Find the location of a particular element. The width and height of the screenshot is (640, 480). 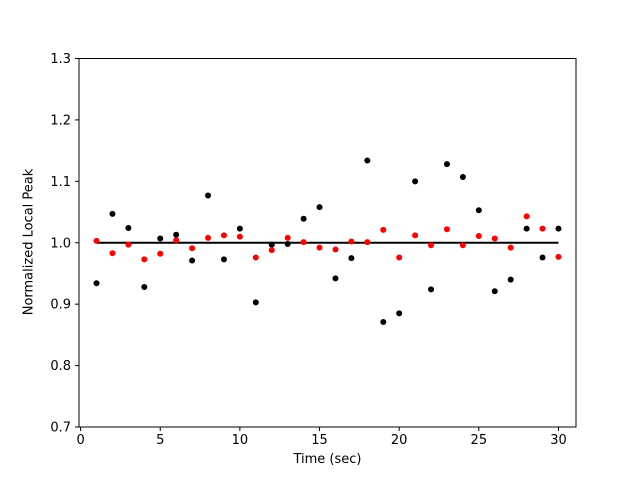

x-tick-label: 30 is located at coordinates (558, 440).